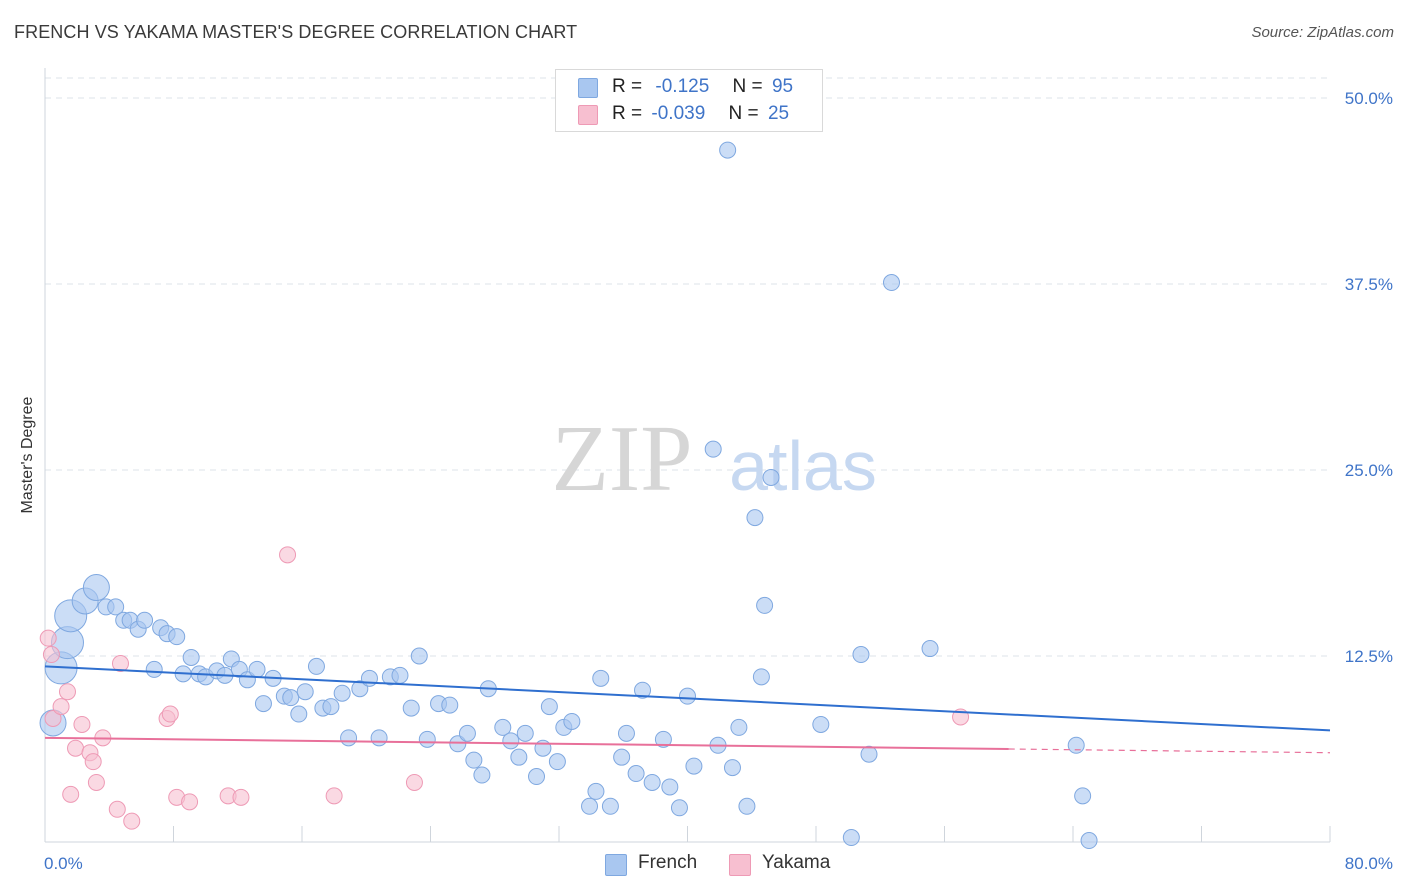  What do you see at coordinates (1369, 284) in the screenshot?
I see `y-tick-label: 37.5%` at bounding box center [1369, 284].